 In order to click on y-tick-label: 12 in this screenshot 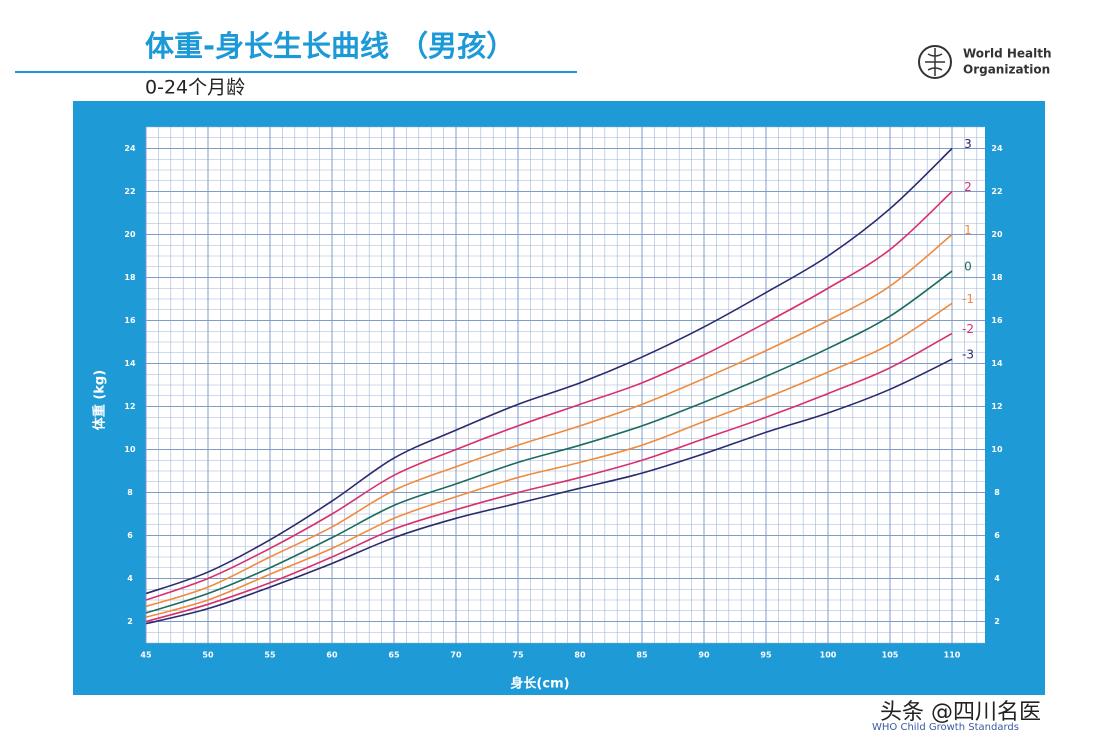, I will do `click(129, 406)`.